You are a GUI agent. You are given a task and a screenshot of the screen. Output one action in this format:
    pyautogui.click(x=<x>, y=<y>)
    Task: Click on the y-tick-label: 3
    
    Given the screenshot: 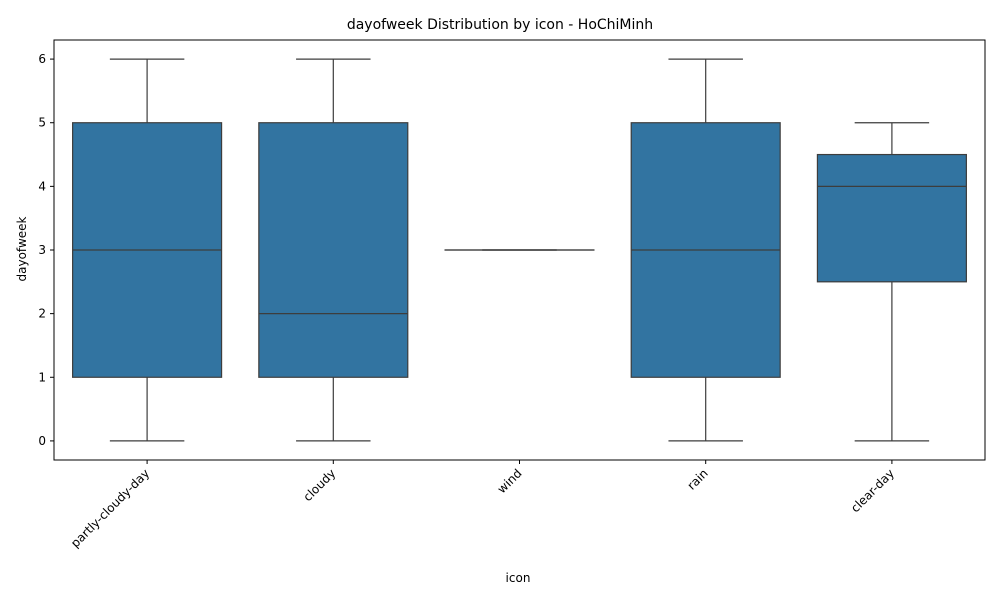 What is the action you would take?
    pyautogui.click(x=42, y=250)
    